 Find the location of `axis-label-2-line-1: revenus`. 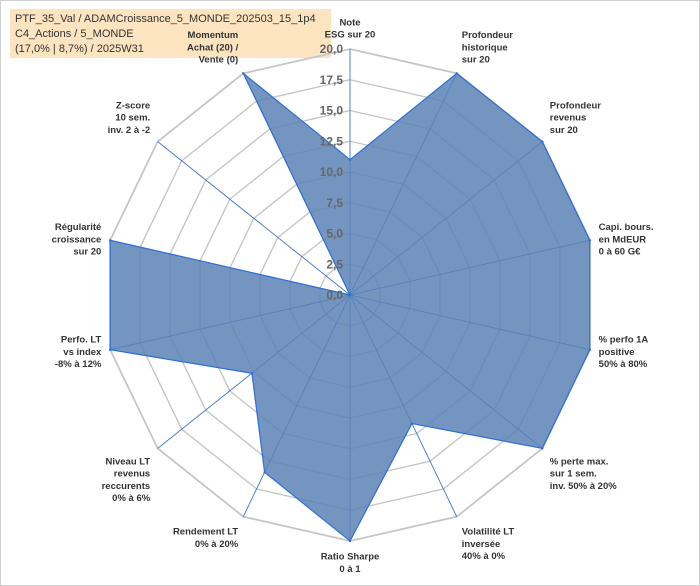

axis-label-2-line-1: revenus is located at coordinates (568, 118).